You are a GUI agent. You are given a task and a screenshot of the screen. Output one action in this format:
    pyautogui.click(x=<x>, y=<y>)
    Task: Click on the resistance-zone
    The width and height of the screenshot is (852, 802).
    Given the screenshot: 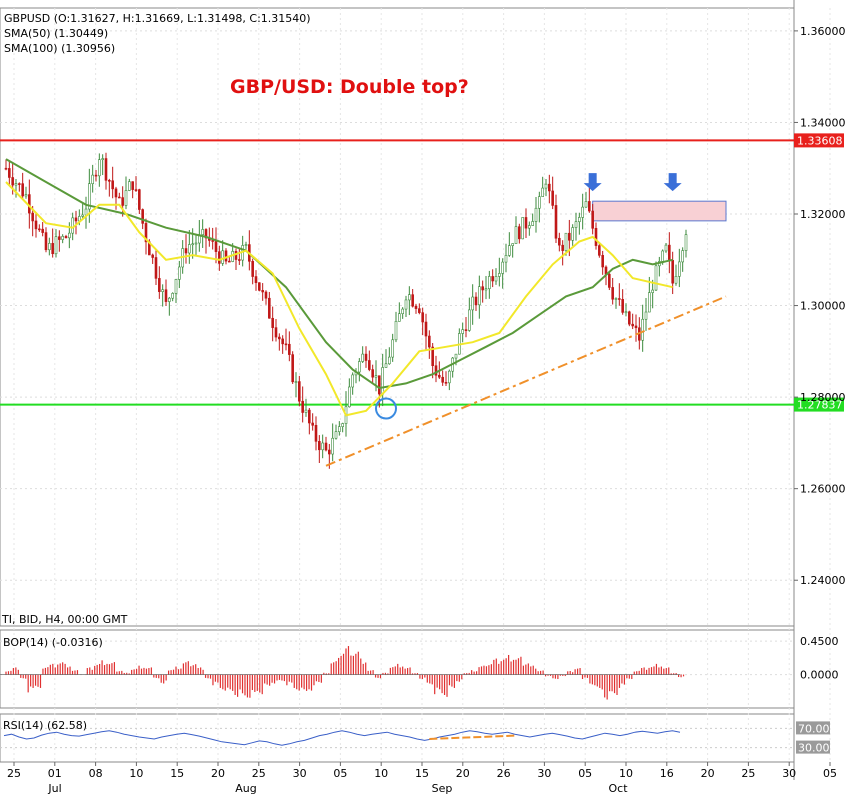 What is the action you would take?
    pyautogui.click(x=659, y=211)
    